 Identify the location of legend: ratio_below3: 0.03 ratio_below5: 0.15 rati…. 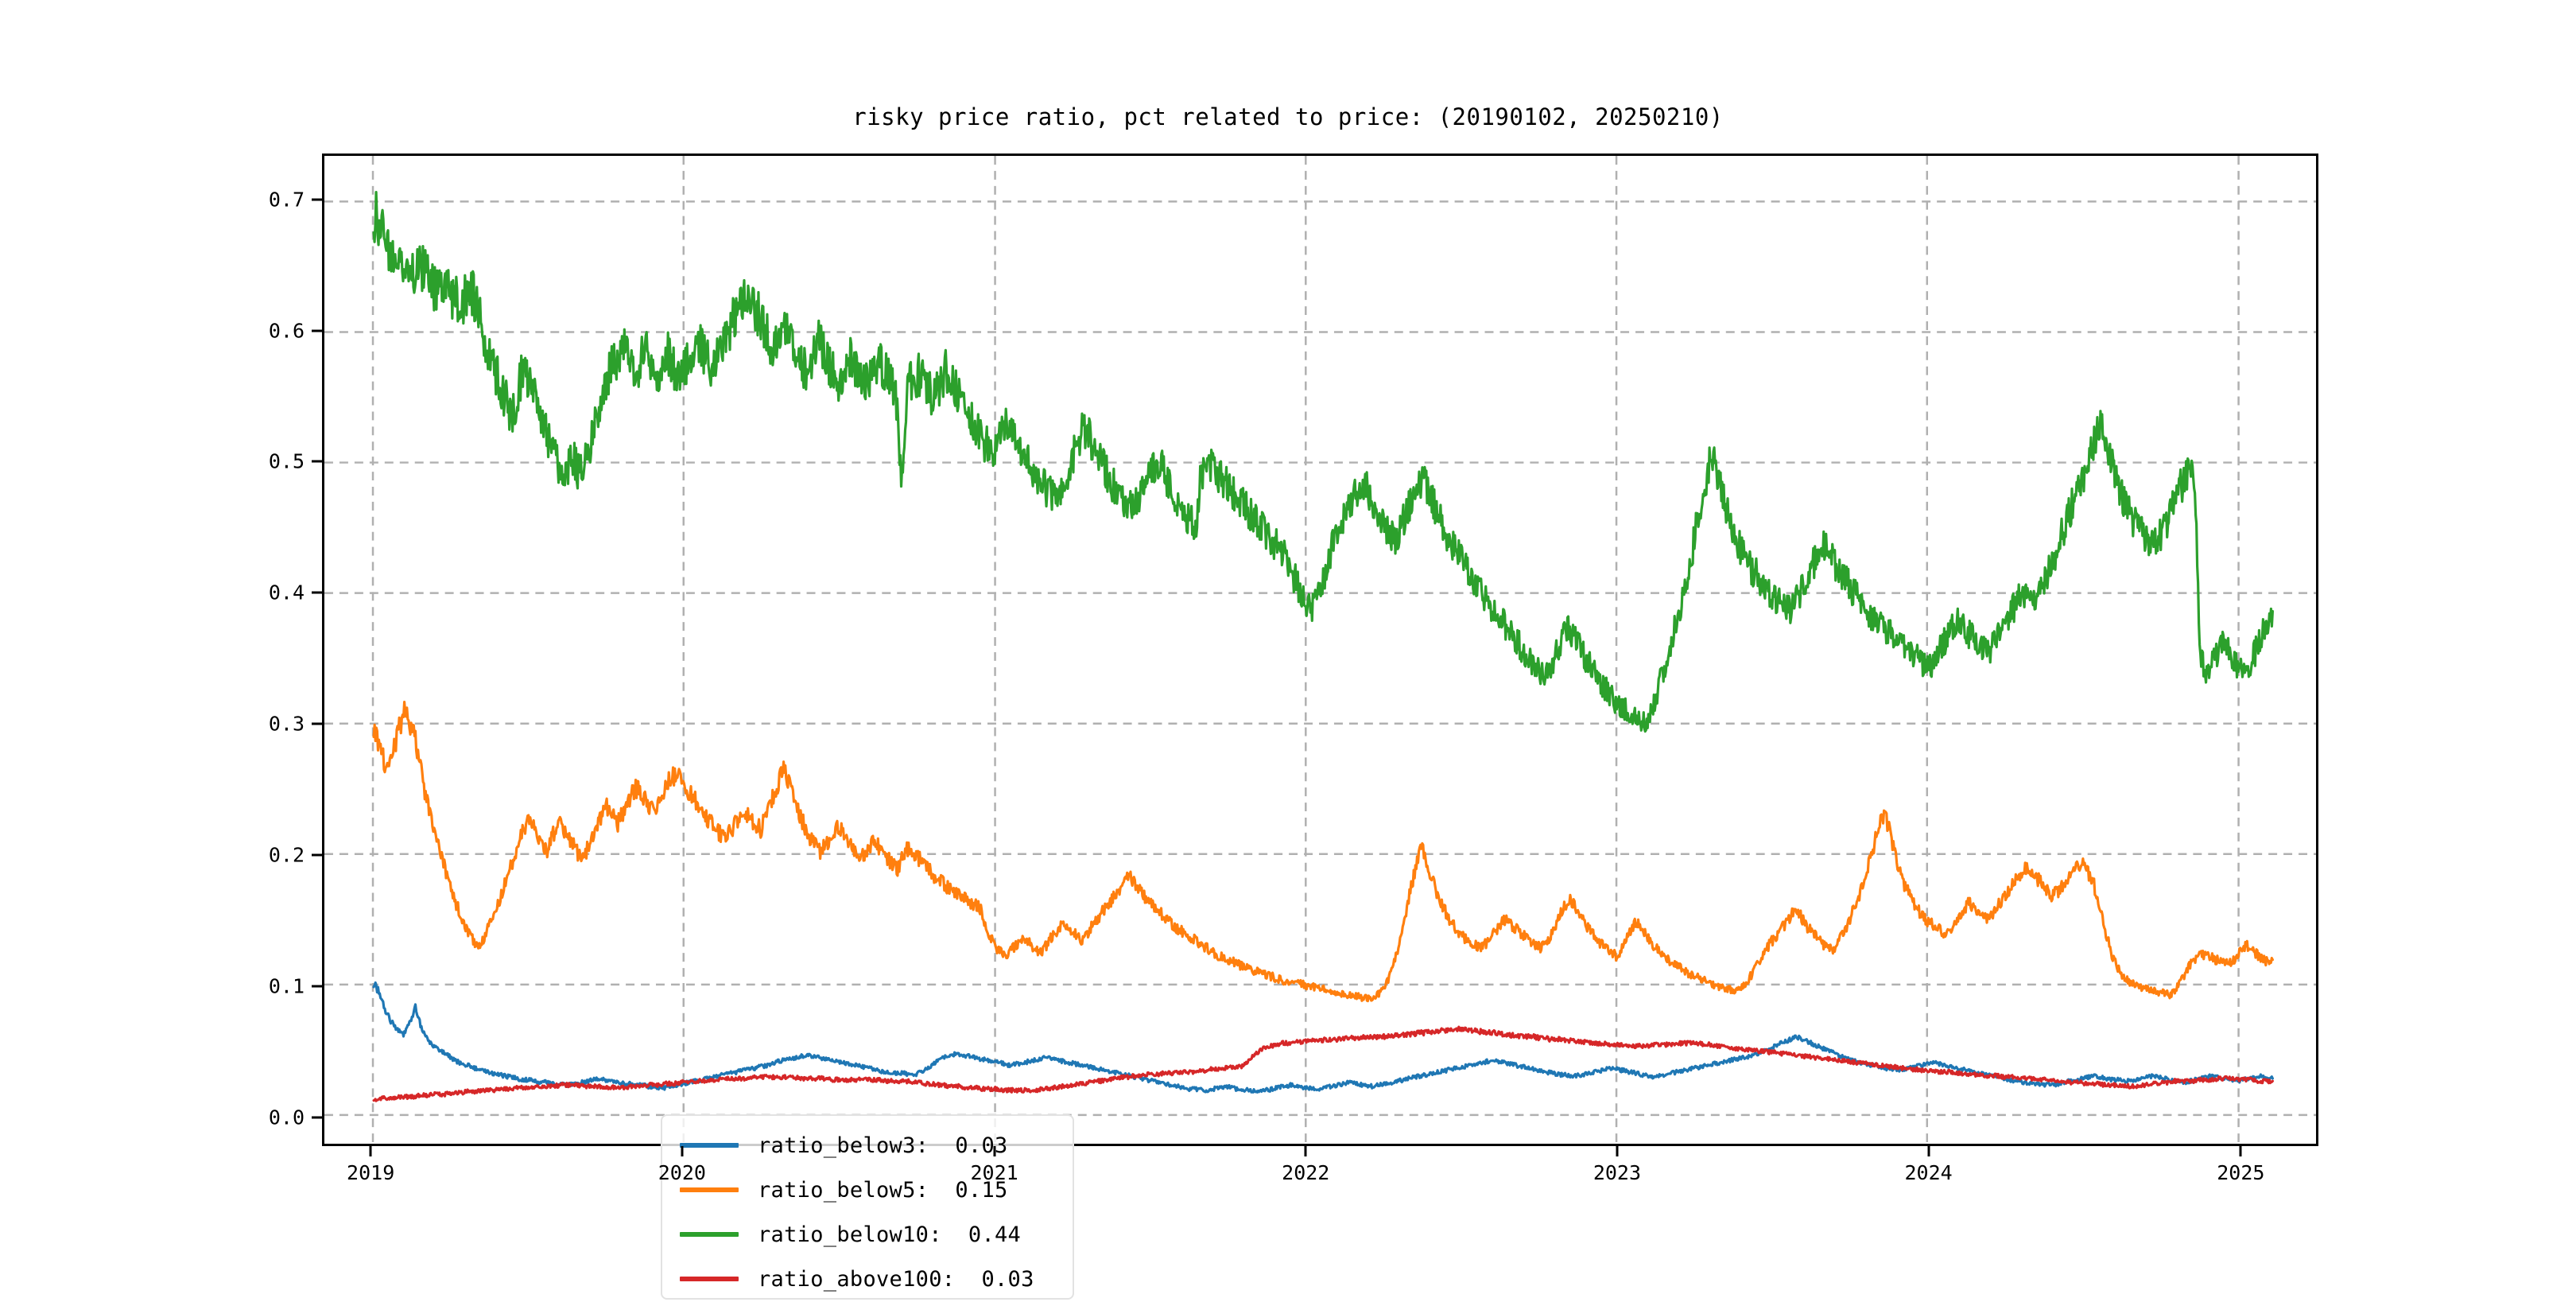
(868, 1207).